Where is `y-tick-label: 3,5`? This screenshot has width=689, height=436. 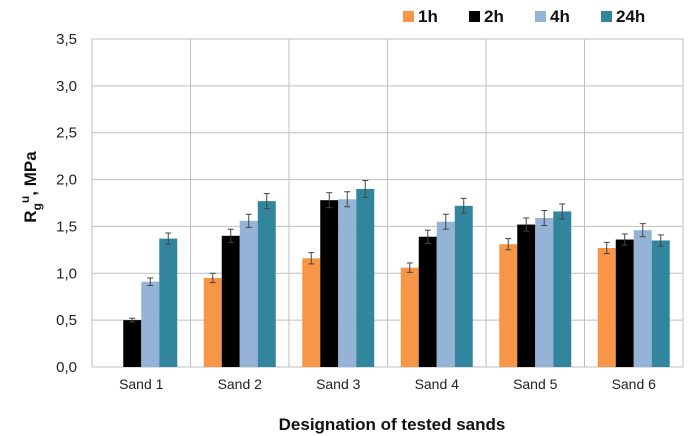
y-tick-label: 3,5 is located at coordinates (66, 39).